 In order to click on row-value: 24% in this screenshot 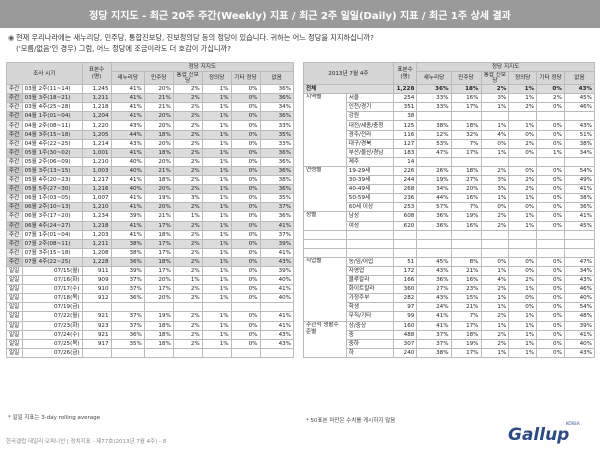, I will do `click(434, 307)`.